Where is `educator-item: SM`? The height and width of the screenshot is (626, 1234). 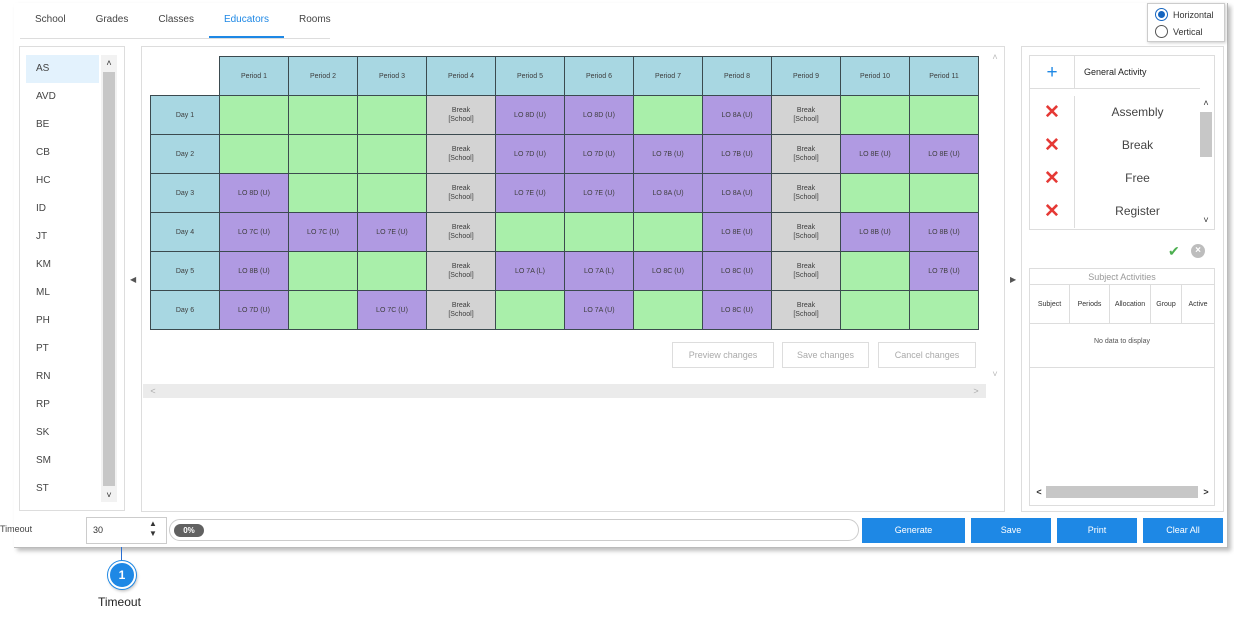 educator-item: SM is located at coordinates (43, 460).